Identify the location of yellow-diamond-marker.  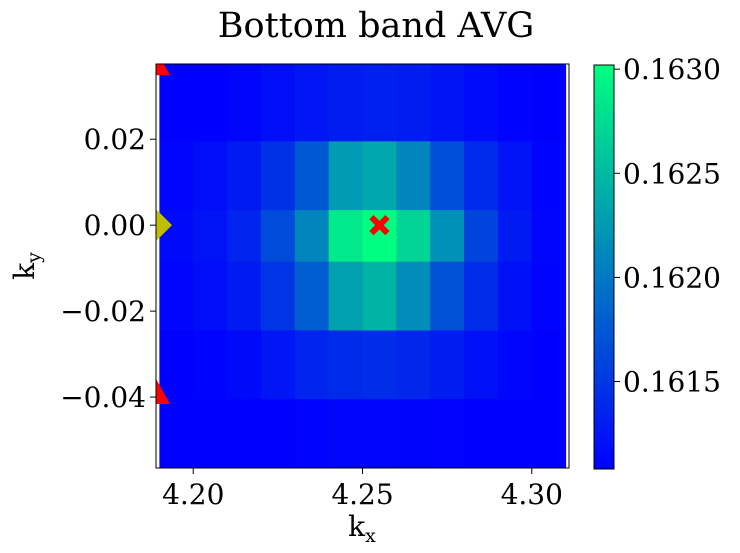
(164, 225).